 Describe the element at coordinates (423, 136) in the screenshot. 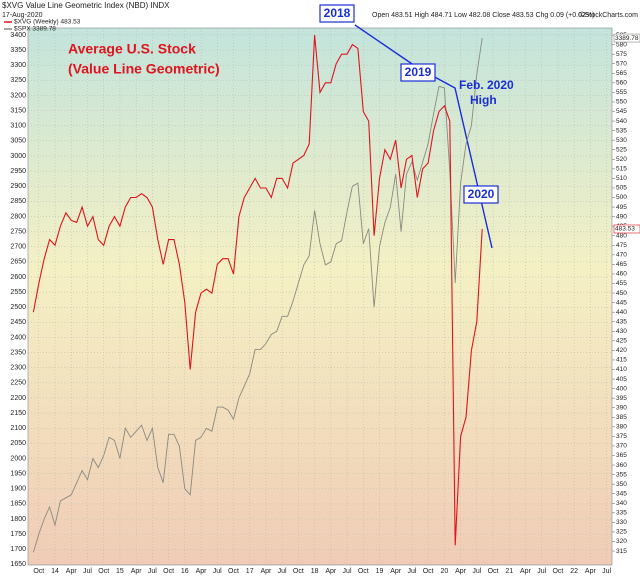

I see `trend-lines` at that location.